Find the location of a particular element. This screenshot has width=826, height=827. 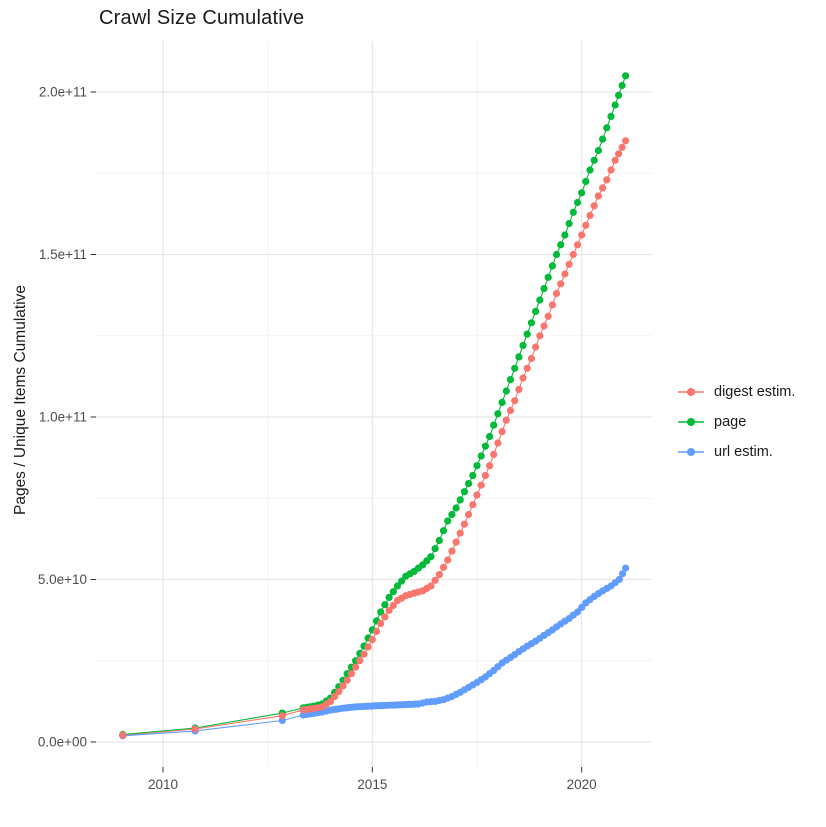

legend-label-digest-estim-: digest estim. is located at coordinates (755, 392).